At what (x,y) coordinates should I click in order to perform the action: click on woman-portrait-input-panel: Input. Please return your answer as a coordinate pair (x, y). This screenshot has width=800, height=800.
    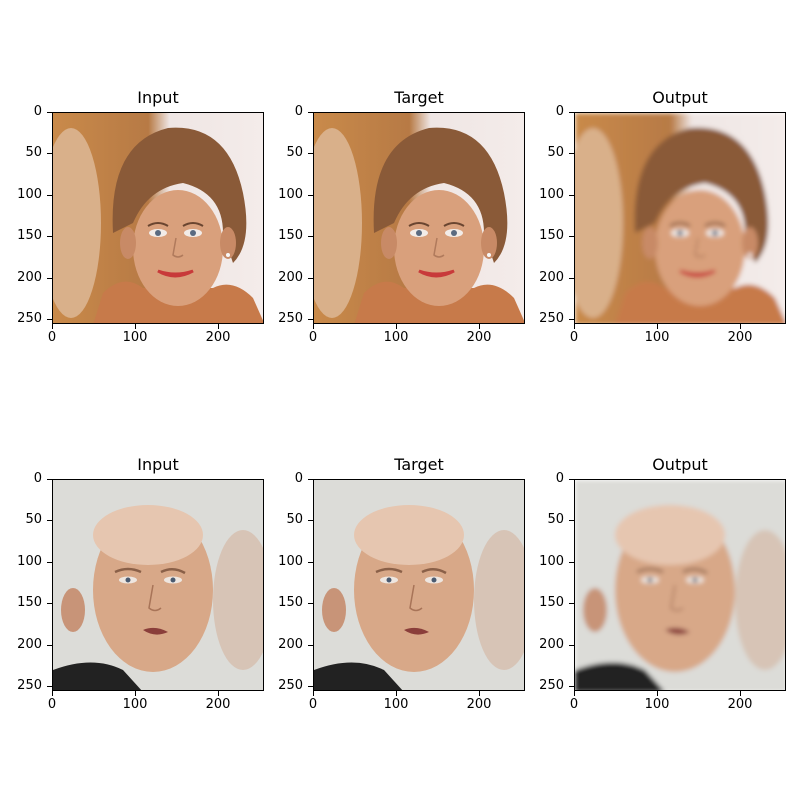
    Looking at the image, I should click on (140, 216).